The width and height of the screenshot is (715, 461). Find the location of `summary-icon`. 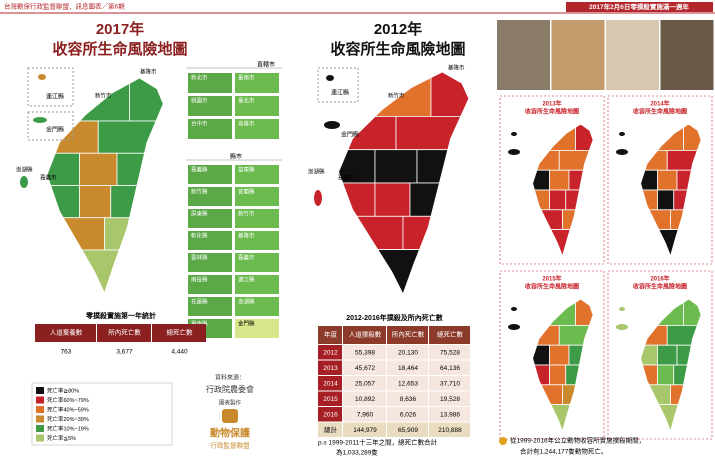

summary-icon is located at coordinates (503, 441).